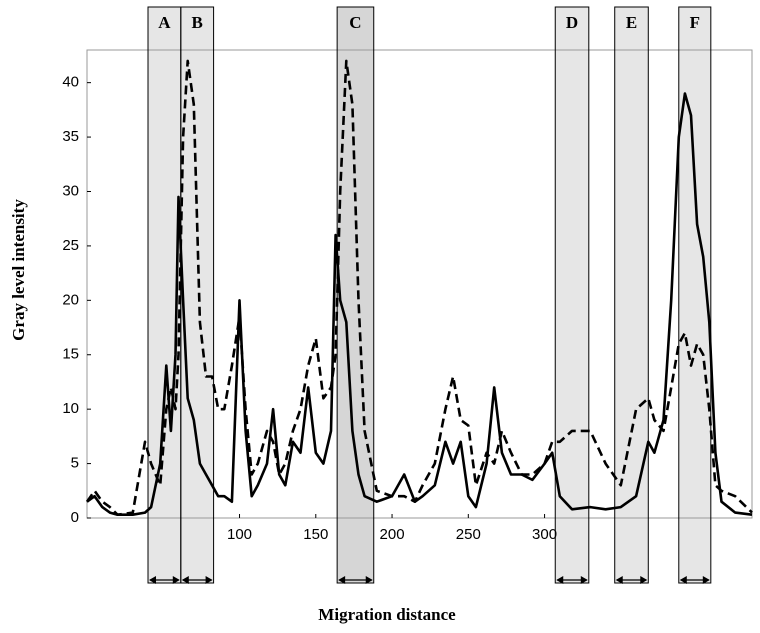 The width and height of the screenshot is (760, 633). I want to click on y-tick-label: 40, so click(70, 82).